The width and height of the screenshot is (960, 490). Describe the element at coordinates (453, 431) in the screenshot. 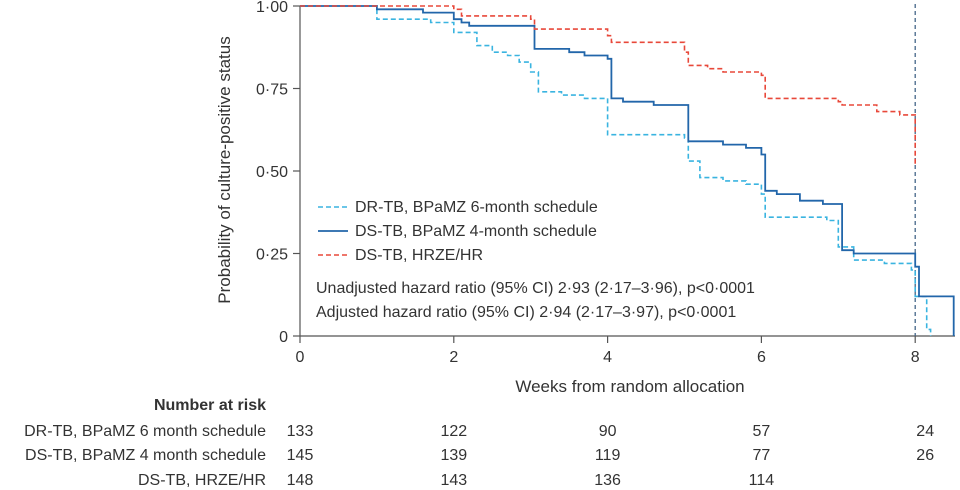

I see `risk-cell: 122` at that location.